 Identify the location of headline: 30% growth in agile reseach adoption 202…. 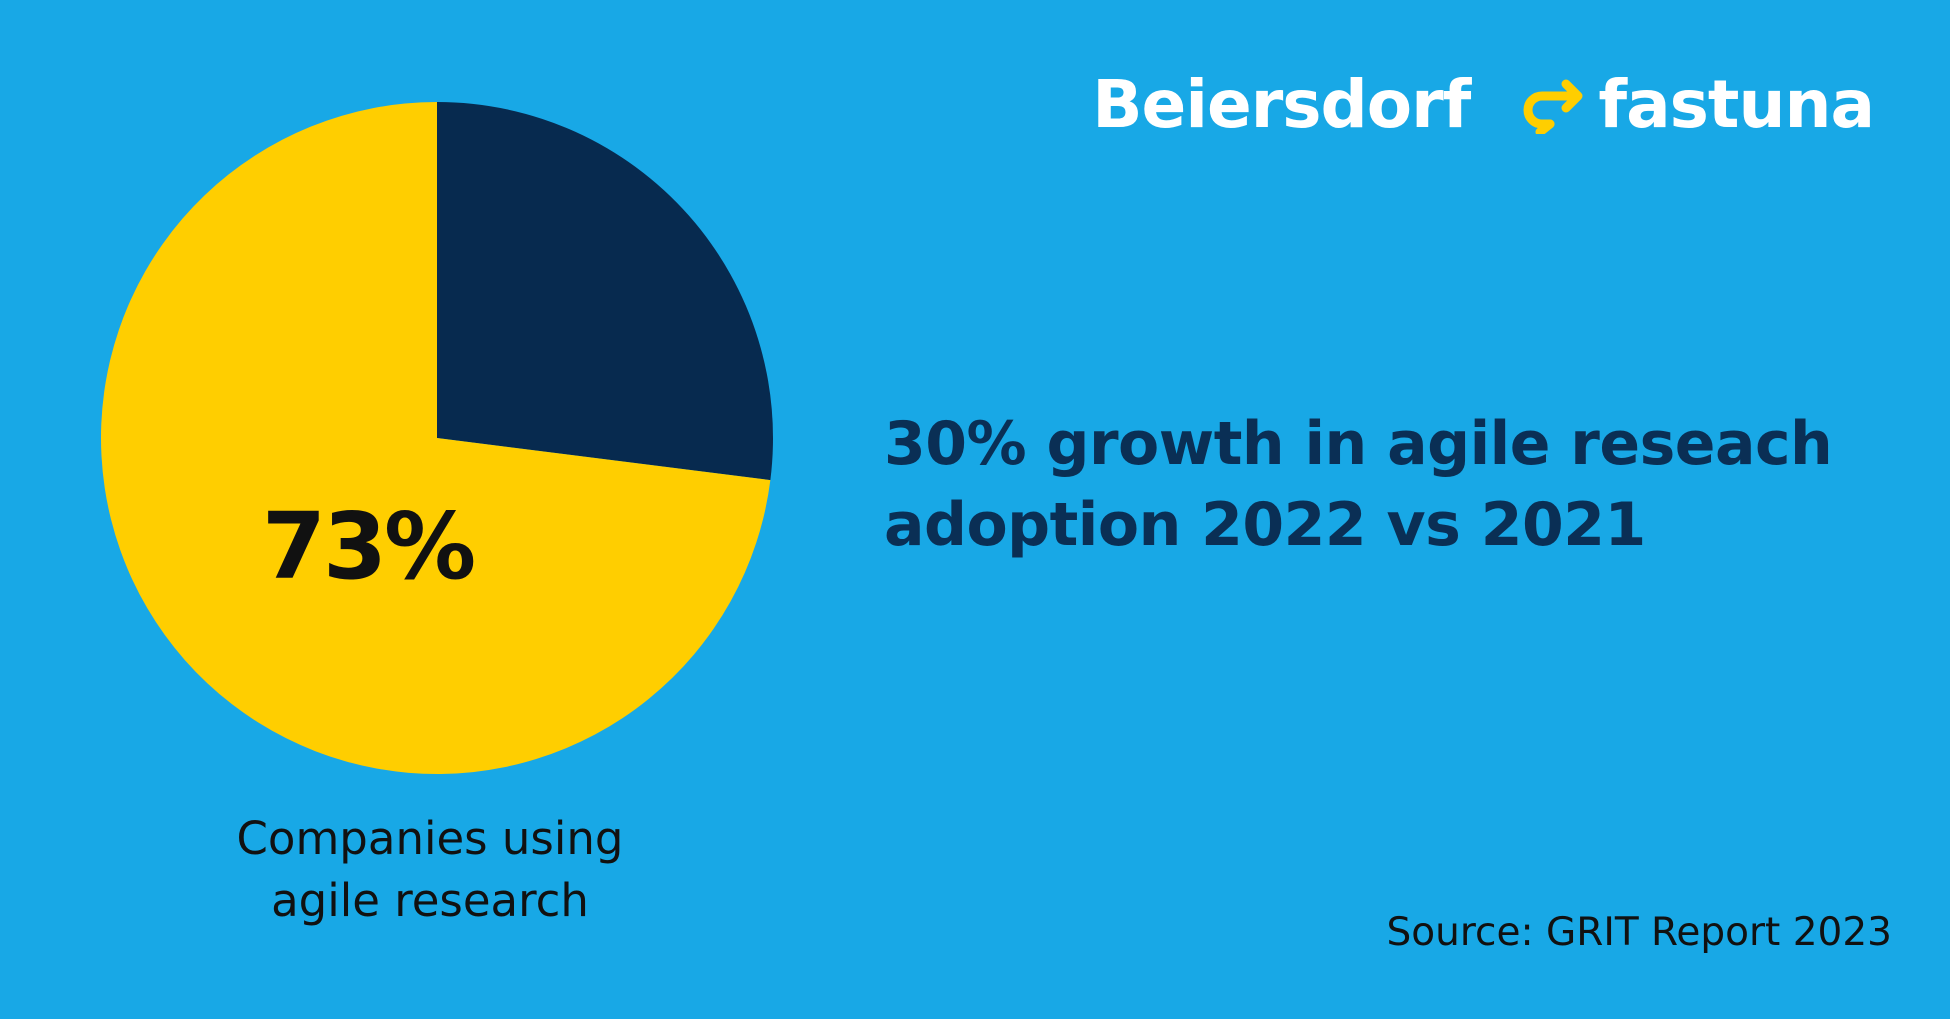
(1374, 485).